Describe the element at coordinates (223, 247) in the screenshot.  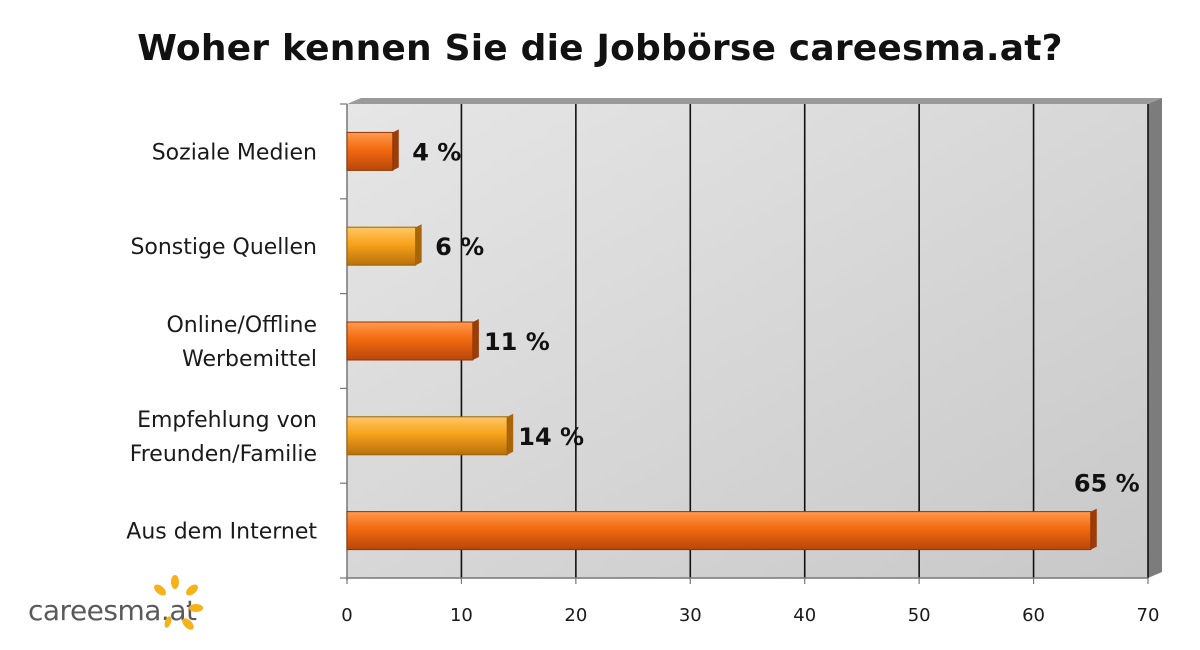
I see `category-label: Sonstige Quellen` at that location.